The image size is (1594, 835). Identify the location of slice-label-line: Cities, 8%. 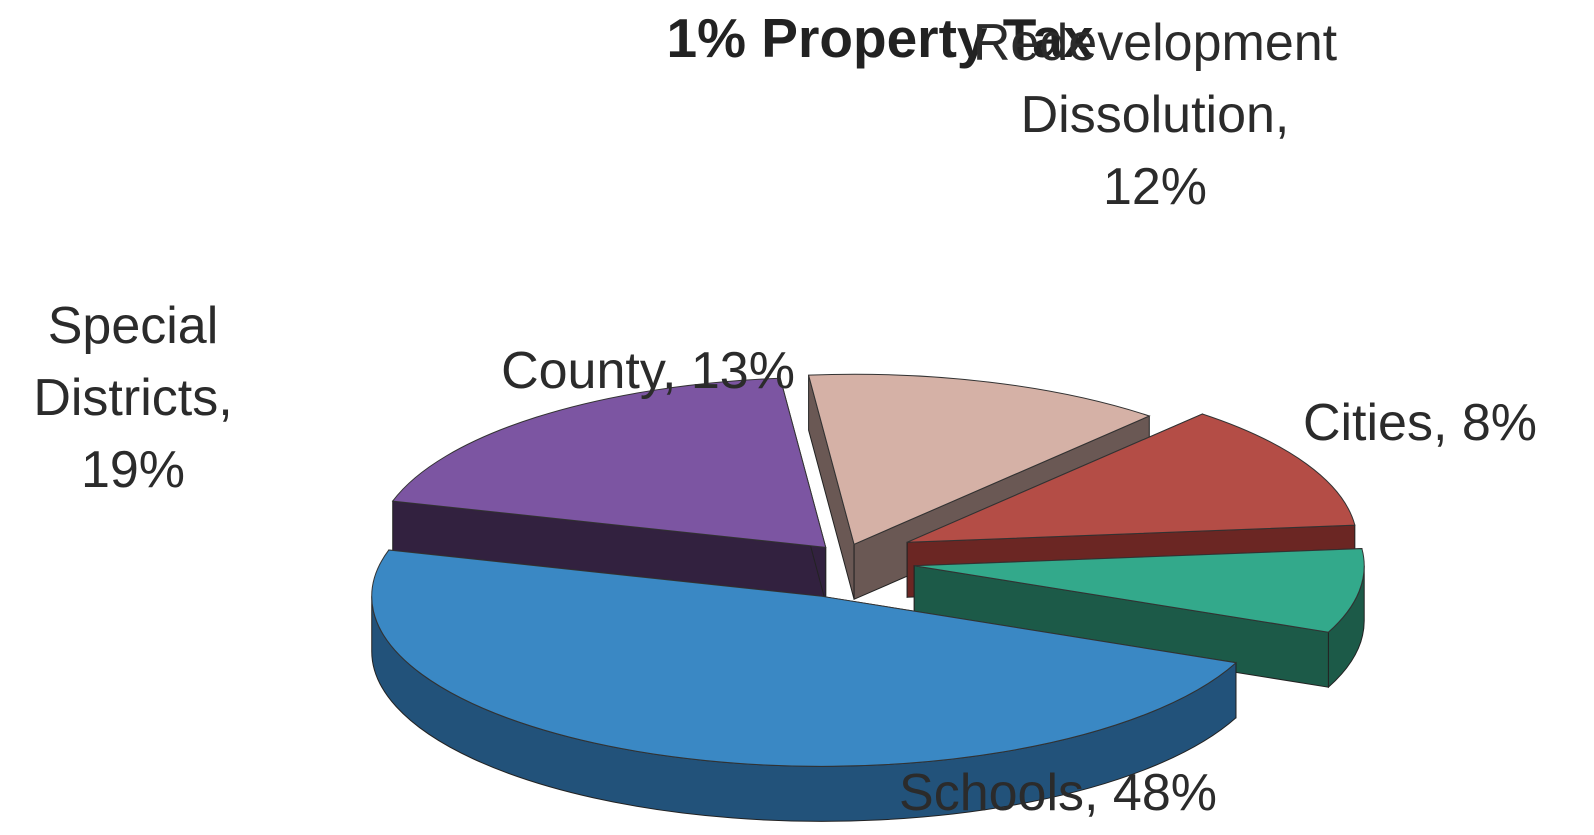
(1420, 423).